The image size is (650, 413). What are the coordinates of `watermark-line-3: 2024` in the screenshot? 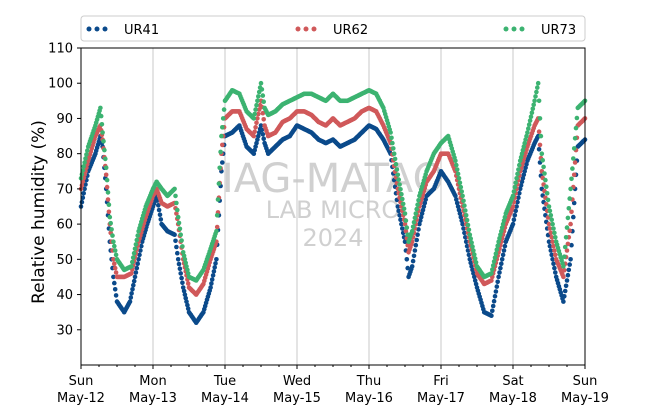 It's located at (332, 238).